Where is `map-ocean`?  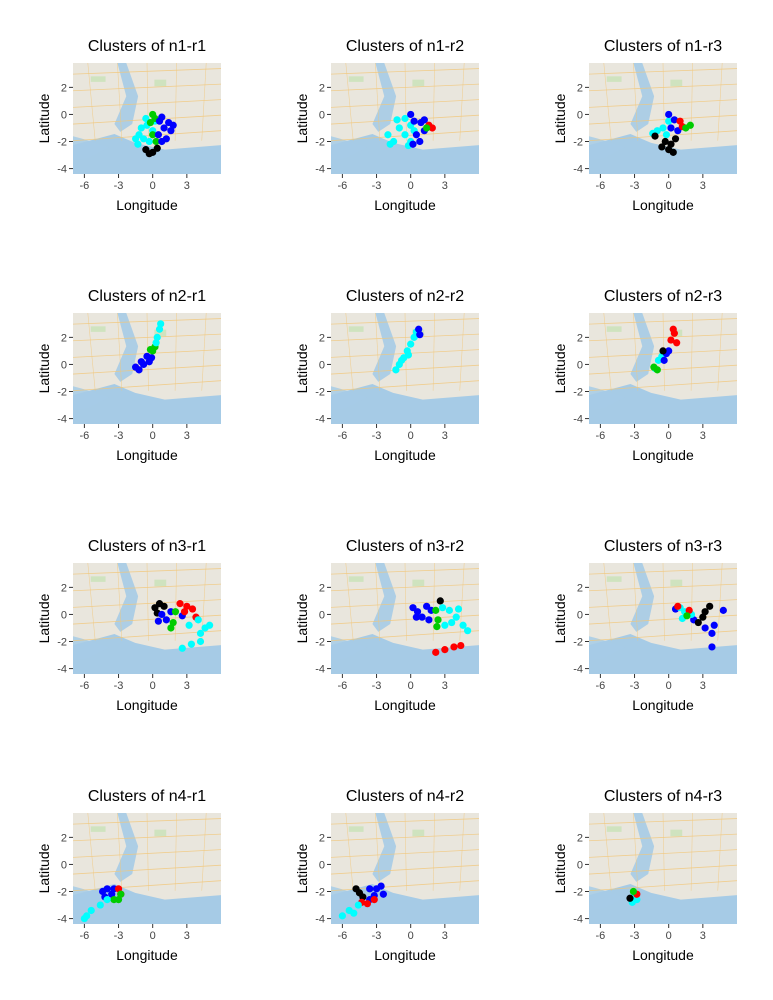 map-ocean is located at coordinates (147, 654).